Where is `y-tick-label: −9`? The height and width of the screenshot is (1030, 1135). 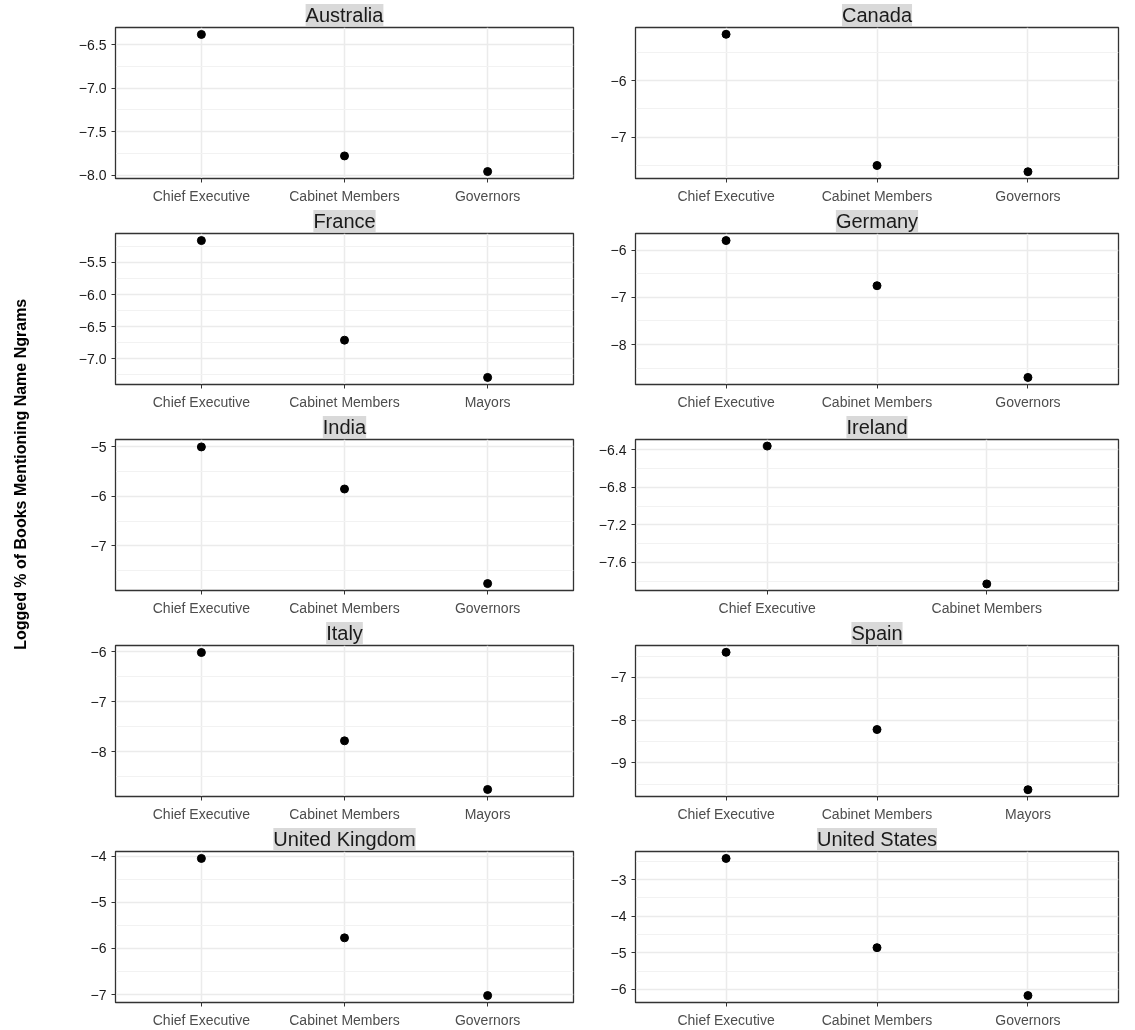 y-tick-label: −9 is located at coordinates (618, 762).